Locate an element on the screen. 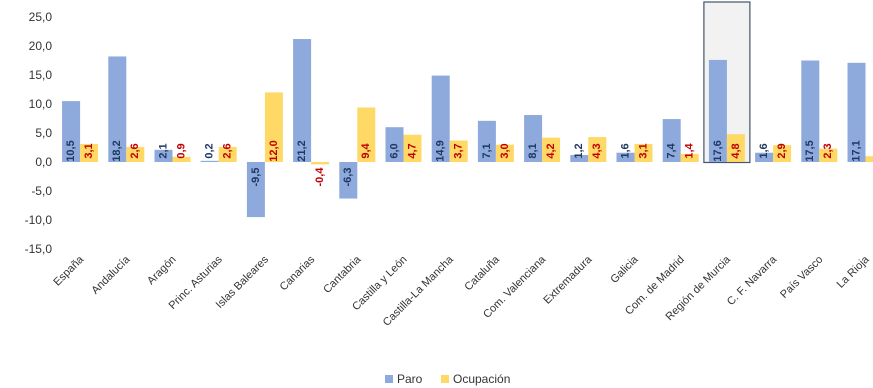 This screenshot has height=388, width=873. category-label-andalucia: Andalucía is located at coordinates (111, 275).